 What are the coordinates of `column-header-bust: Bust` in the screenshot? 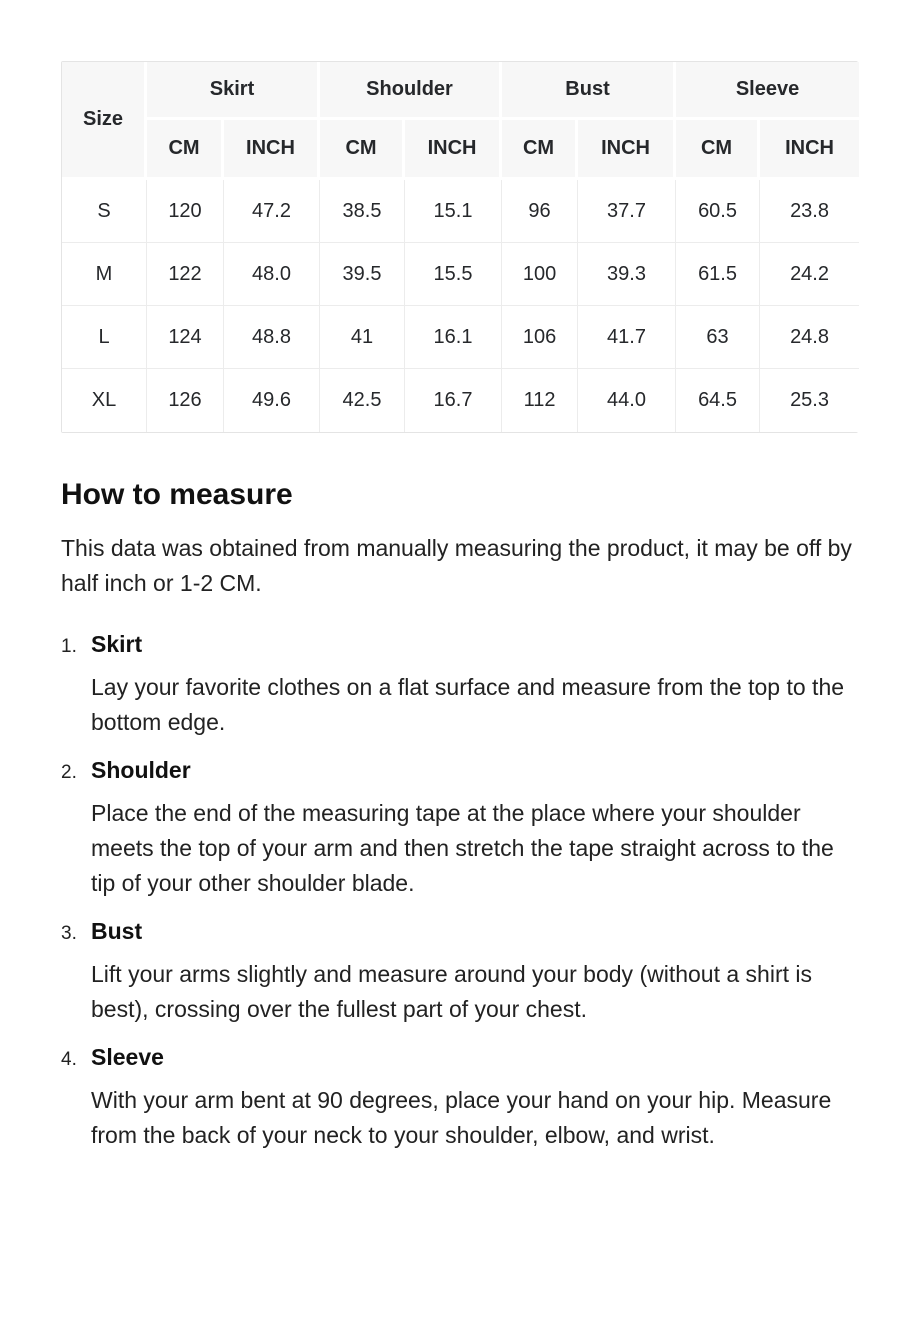 It's located at (589, 91).